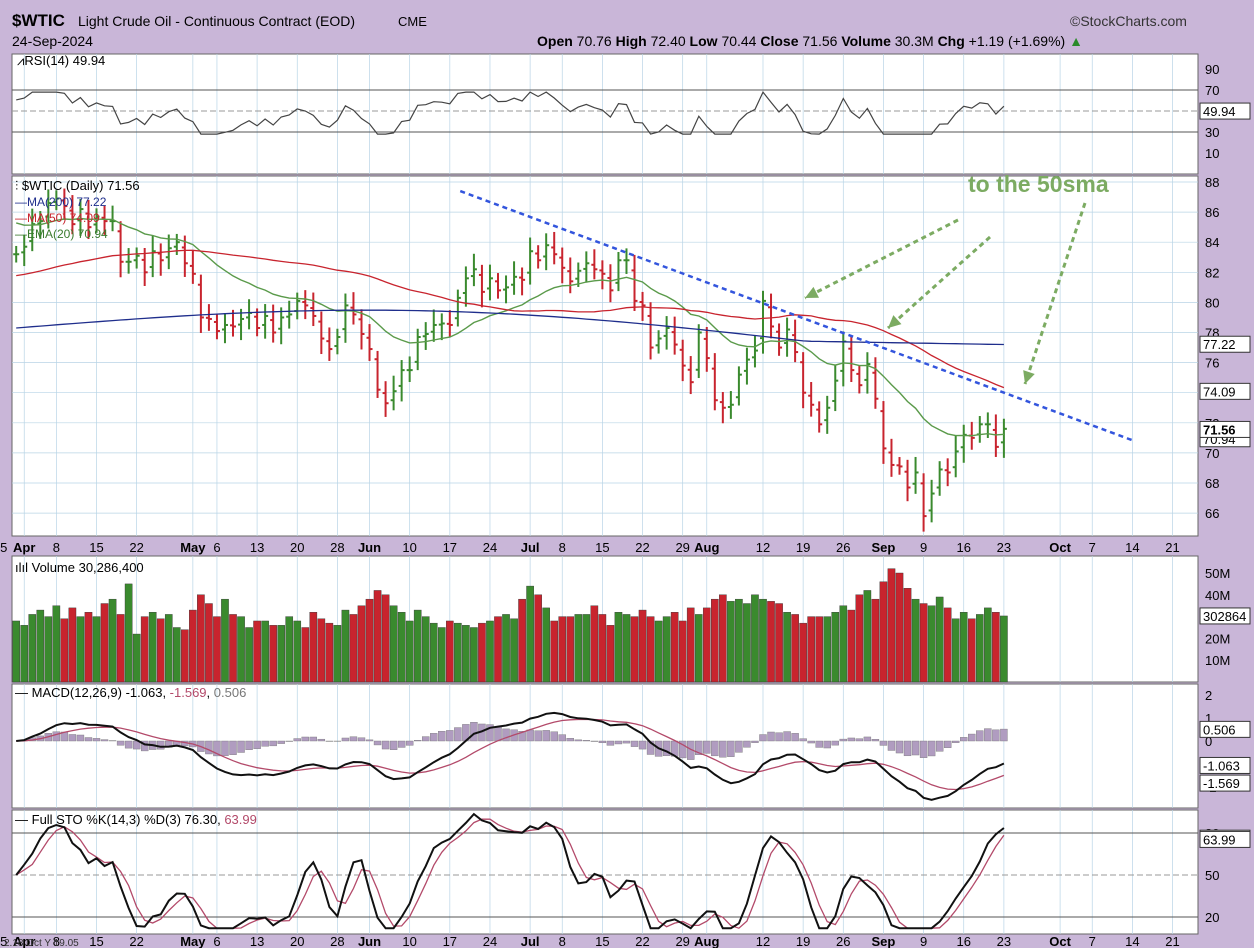 The image size is (1254, 948). Describe the element at coordinates (1055, 293) in the screenshot. I see `annotation-arrow` at that location.